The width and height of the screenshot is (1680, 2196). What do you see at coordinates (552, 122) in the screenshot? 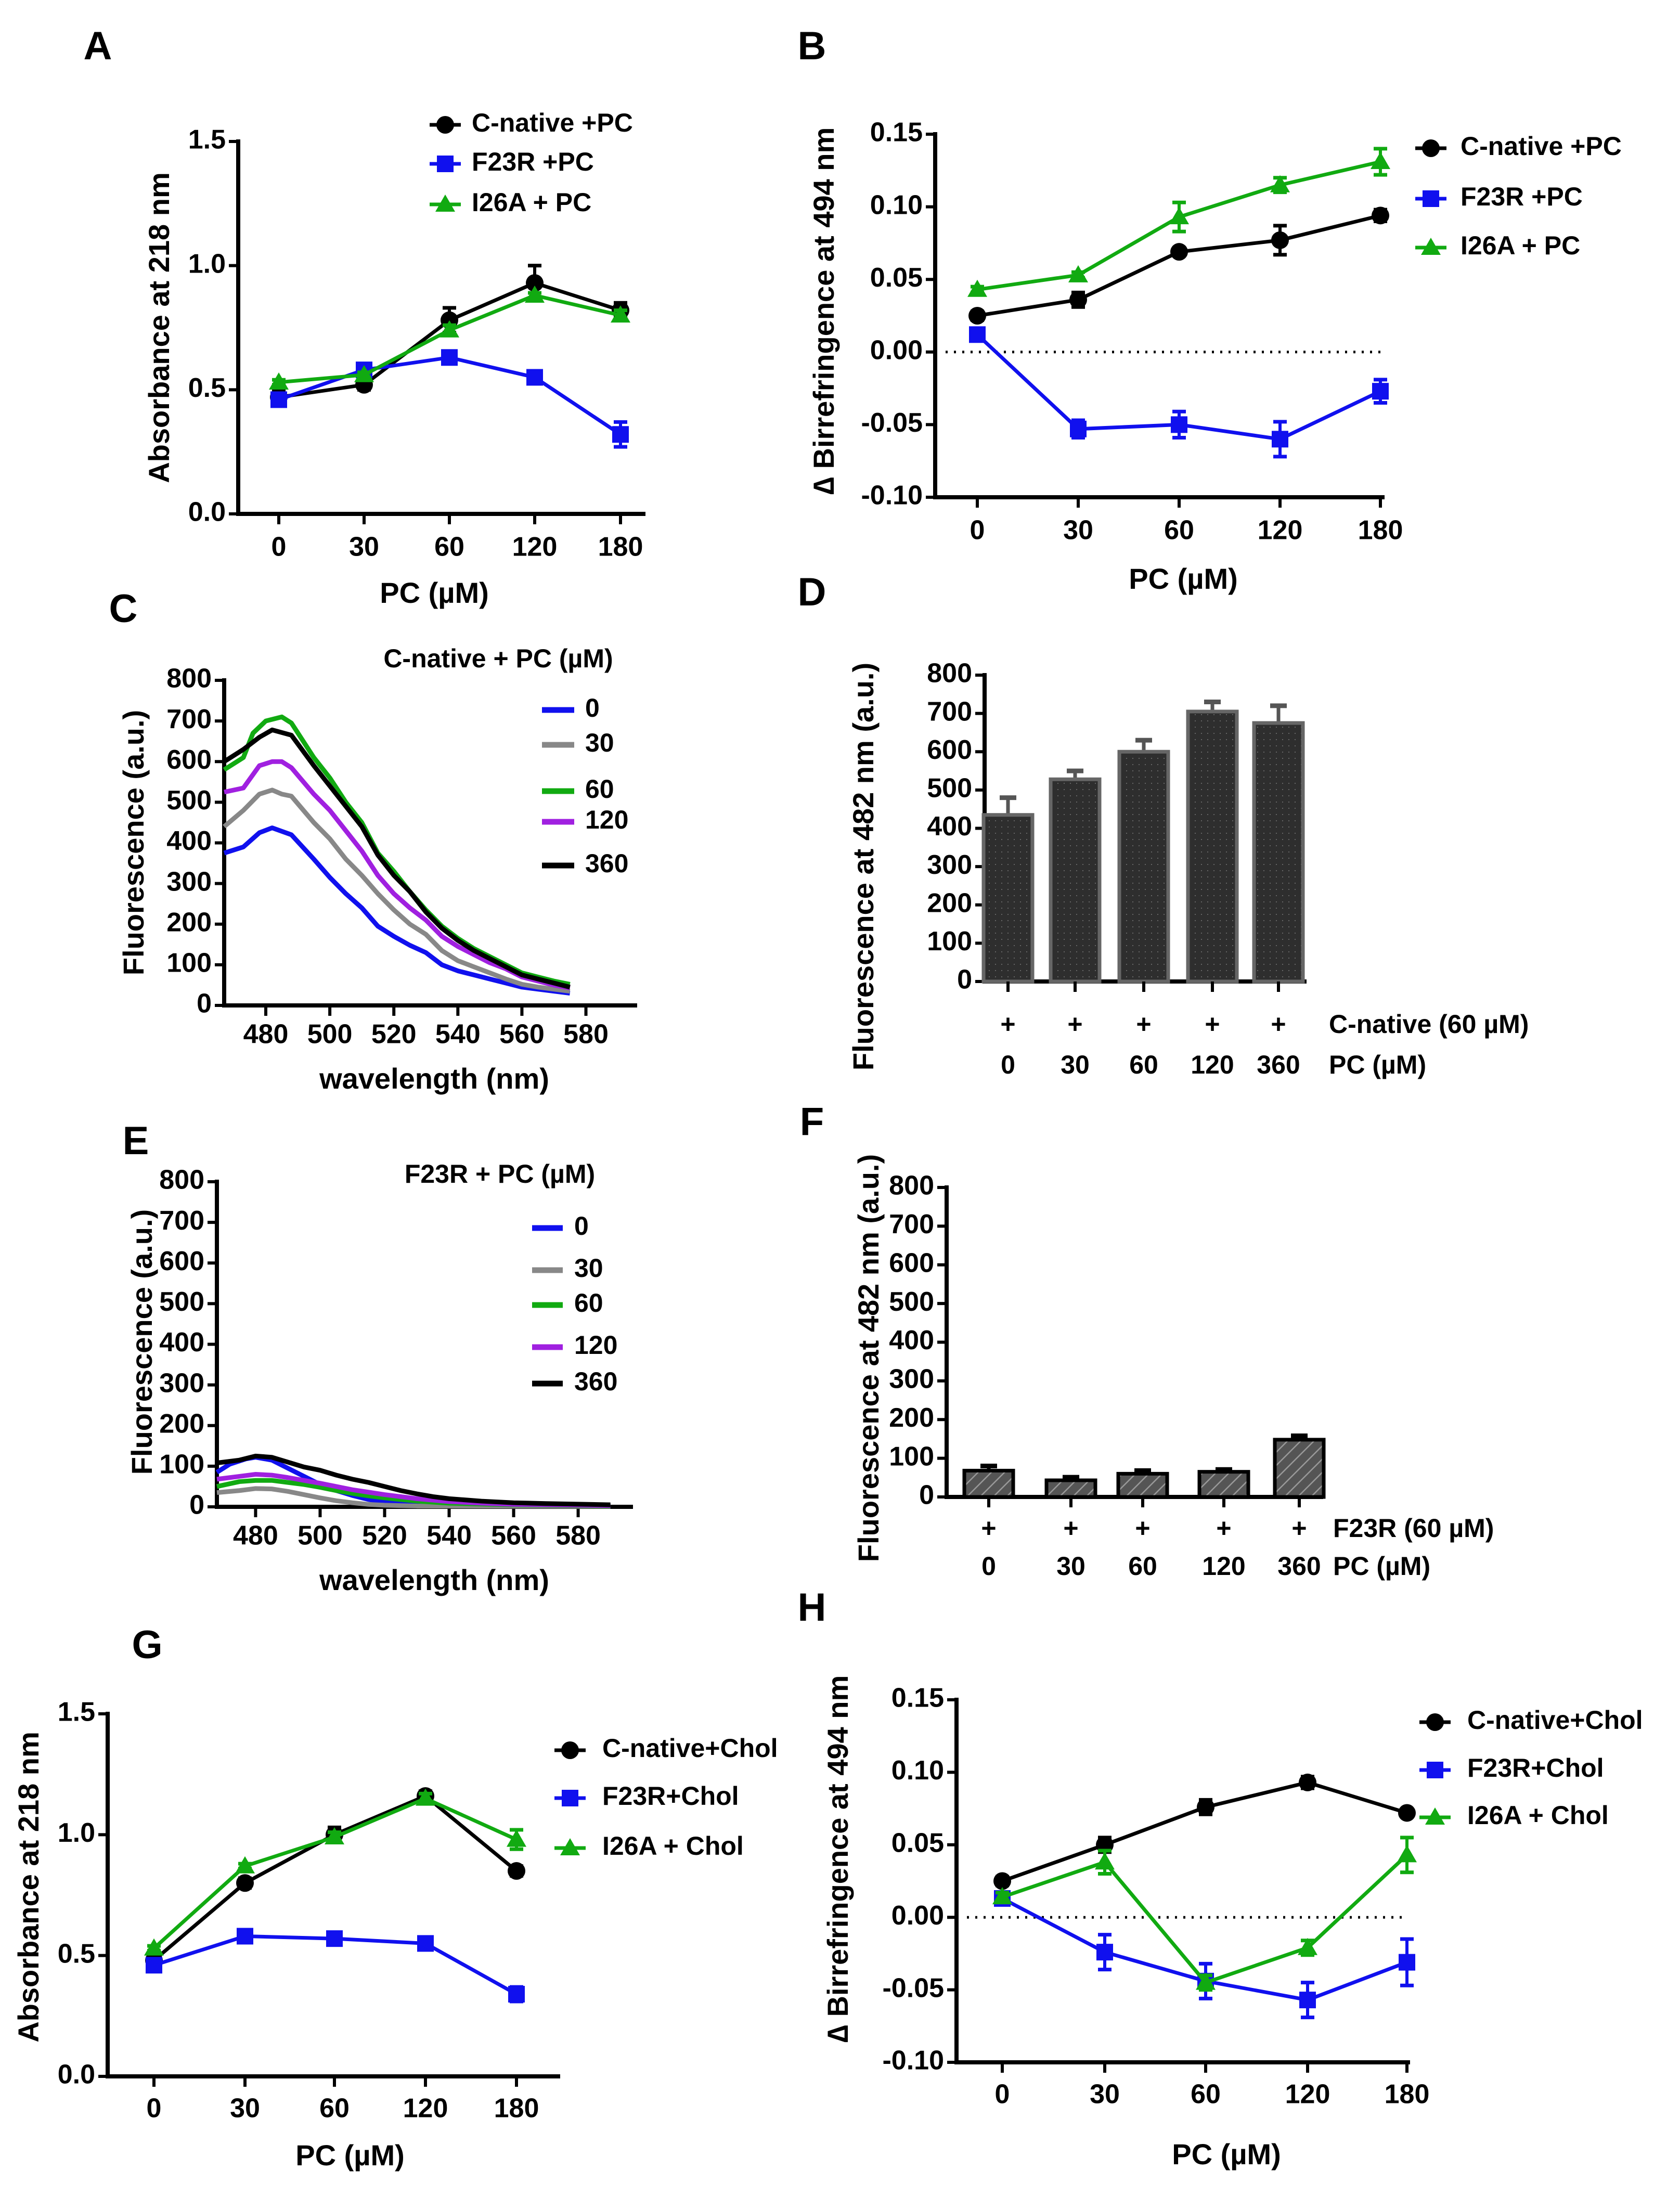
I see `legend-label: C-native +PC` at bounding box center [552, 122].